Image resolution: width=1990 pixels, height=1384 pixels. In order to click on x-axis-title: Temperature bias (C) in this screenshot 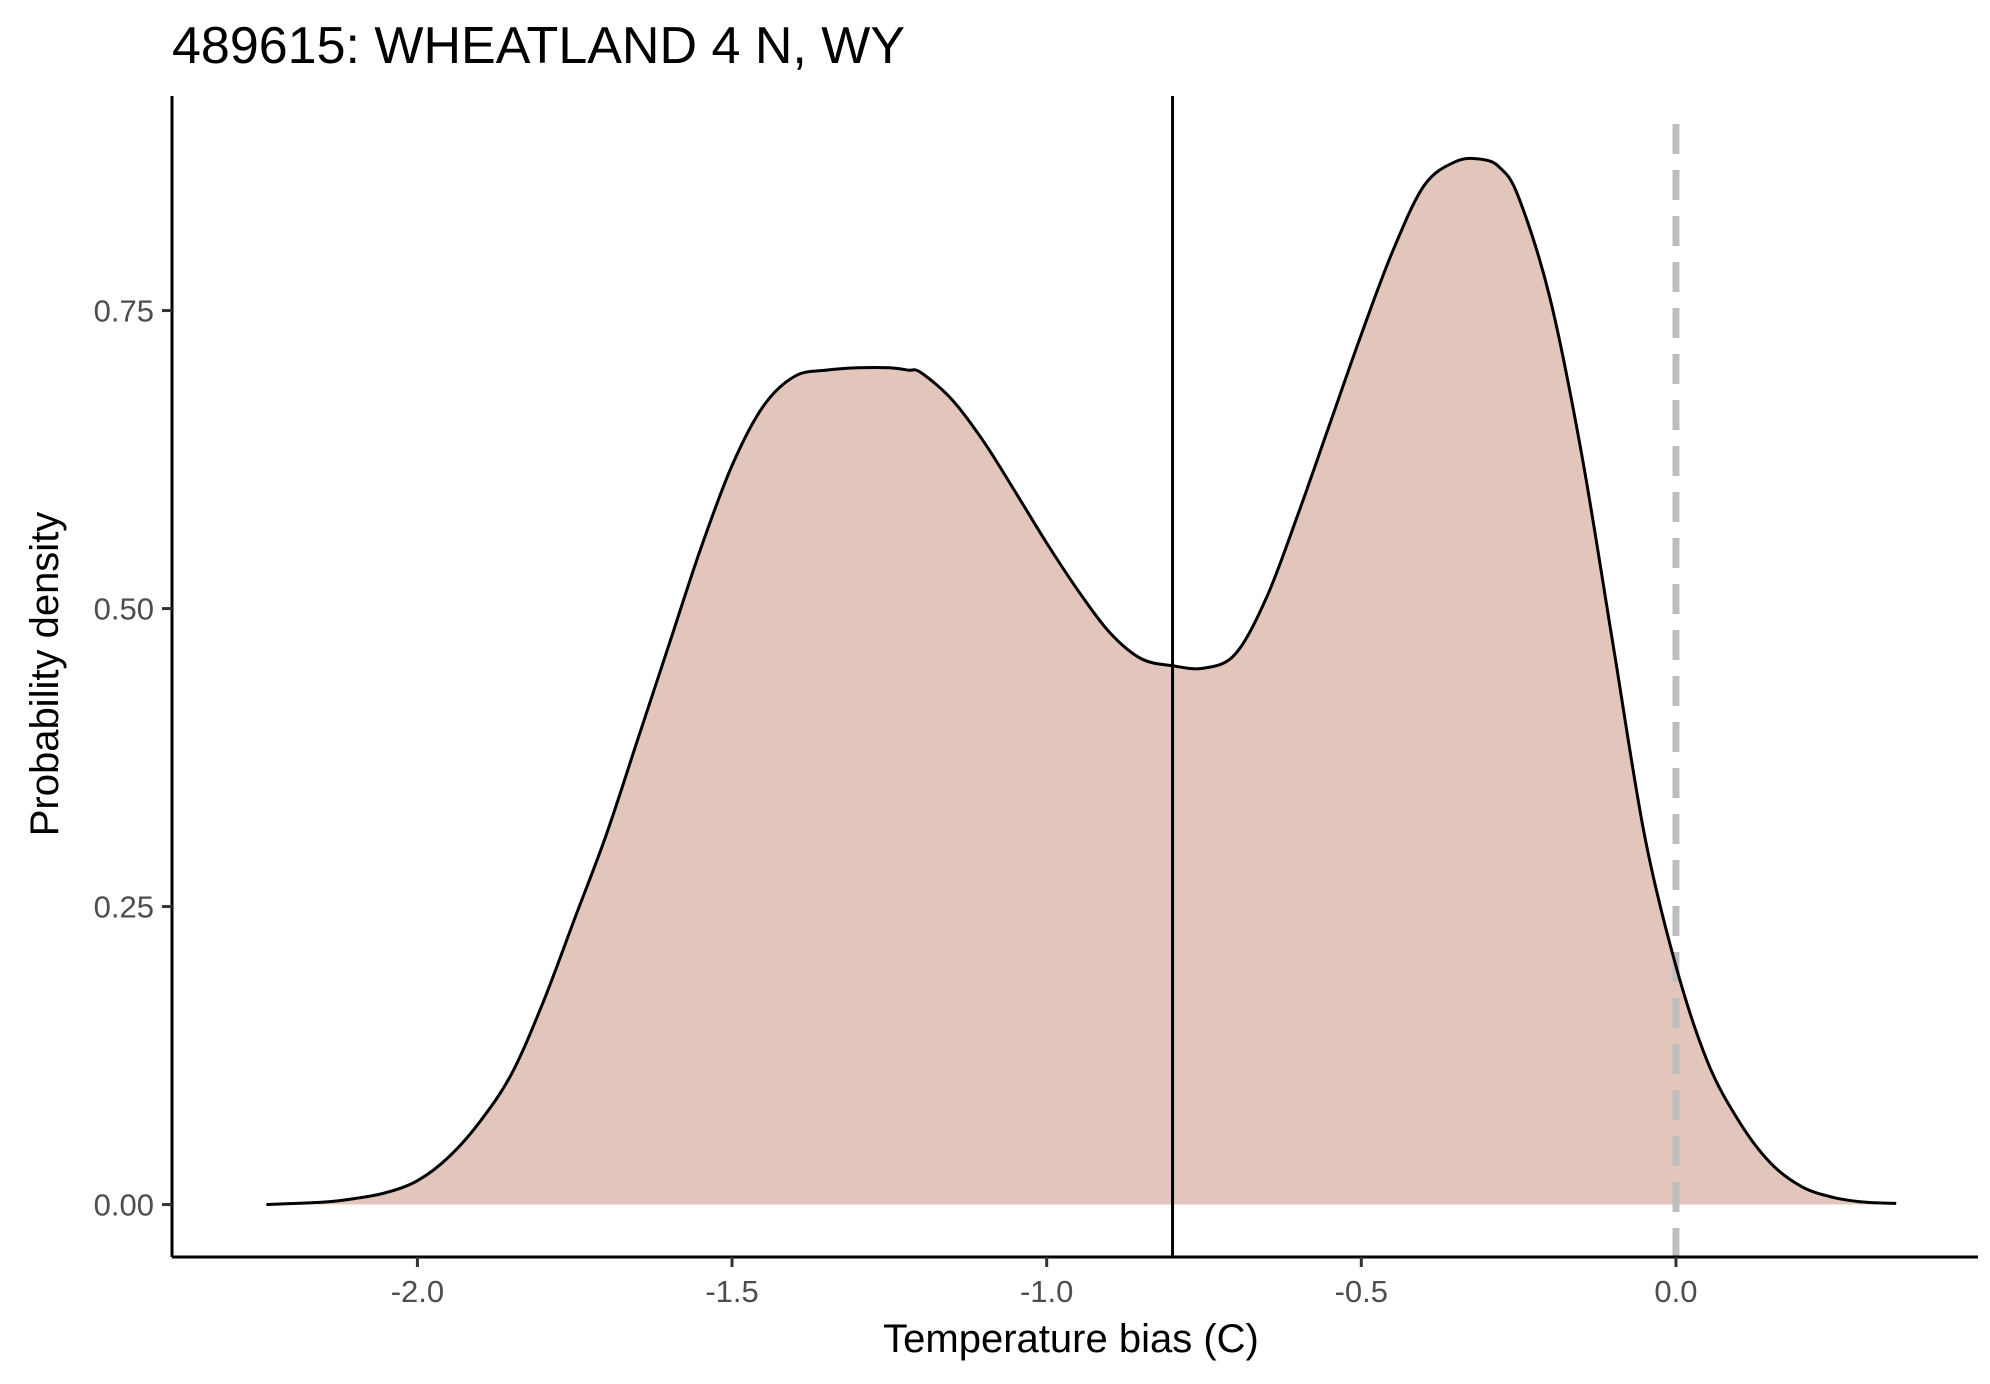, I will do `click(1071, 1339)`.